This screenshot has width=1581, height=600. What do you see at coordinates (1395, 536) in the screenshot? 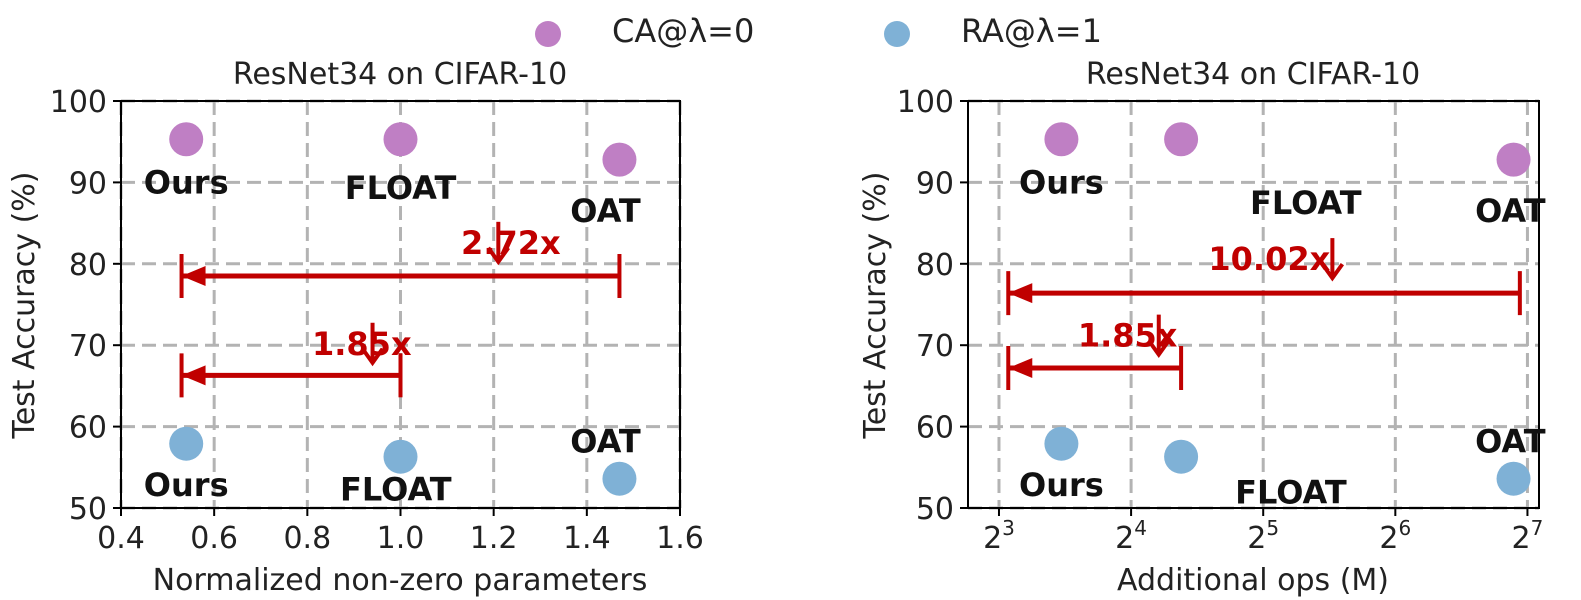
I see `x-tick-label: 26` at bounding box center [1395, 536].